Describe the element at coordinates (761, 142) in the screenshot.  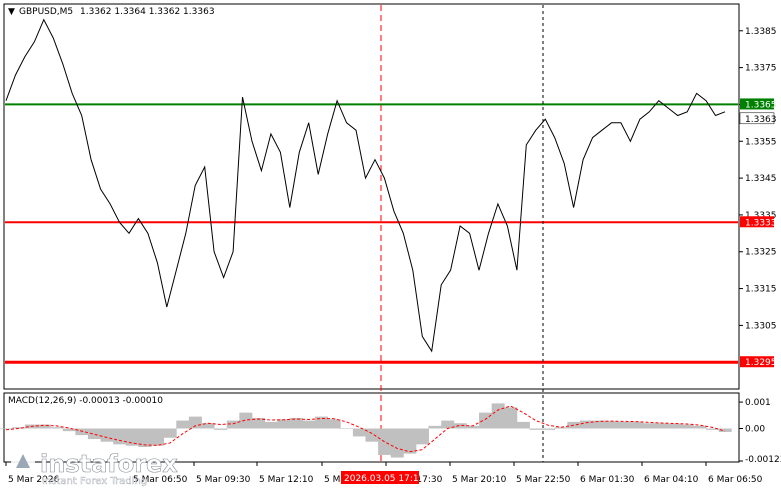
I see `price-tick-label: 1.3355` at that location.